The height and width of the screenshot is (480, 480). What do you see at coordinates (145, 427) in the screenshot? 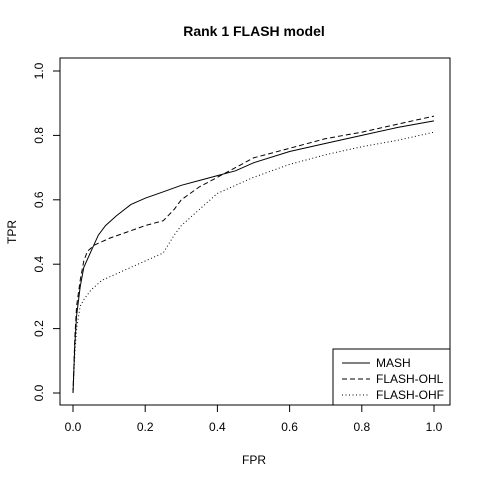
I see `x-tick-label: 0.2` at bounding box center [145, 427].